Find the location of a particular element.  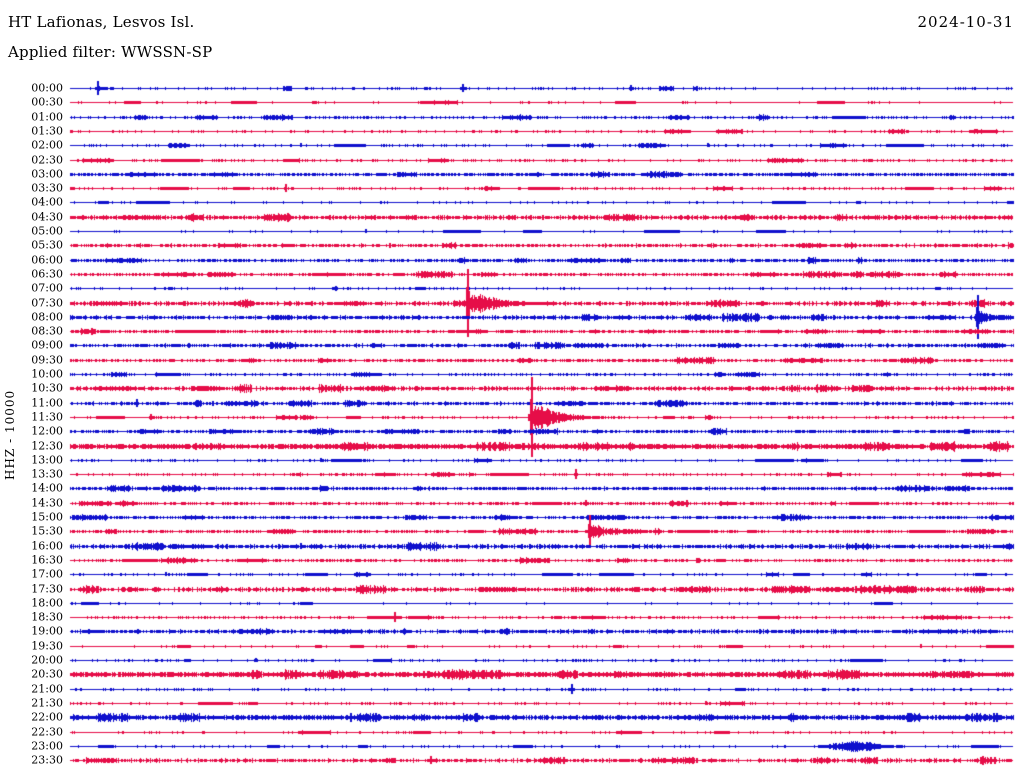

time-label-12:30: 12:30 is located at coordinates (47, 445).